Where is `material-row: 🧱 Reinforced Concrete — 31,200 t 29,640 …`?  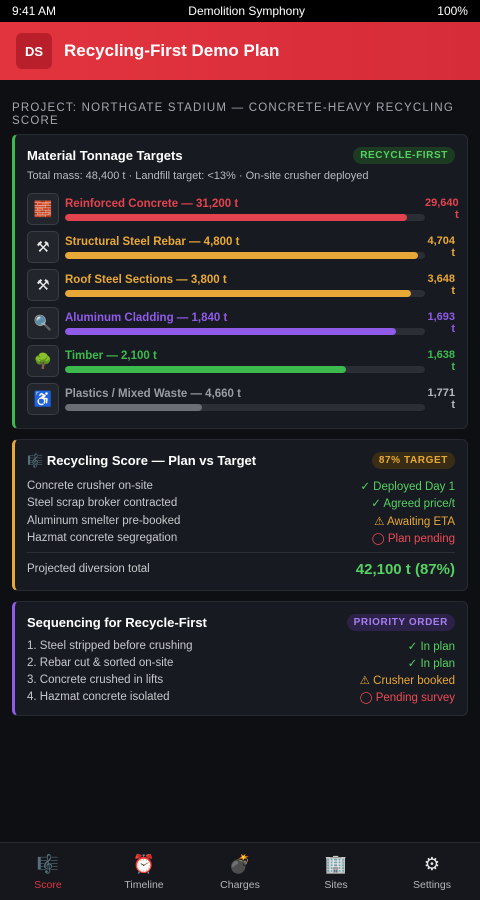 material-row: 🧱 Reinforced Concrete — 31,200 t 29,640 … is located at coordinates (243, 209).